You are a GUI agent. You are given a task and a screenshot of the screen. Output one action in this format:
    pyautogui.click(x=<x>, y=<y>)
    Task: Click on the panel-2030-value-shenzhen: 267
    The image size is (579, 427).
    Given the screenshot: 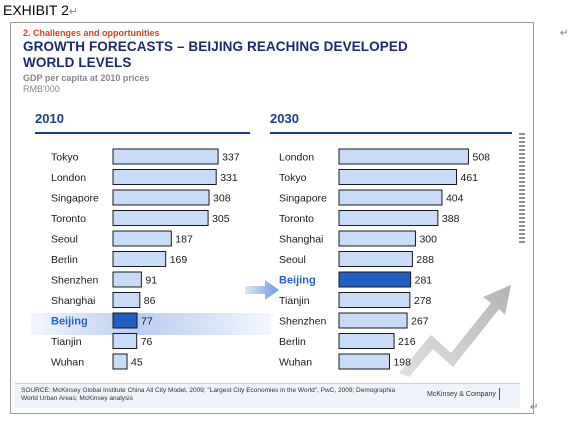 What is the action you would take?
    pyautogui.click(x=420, y=322)
    